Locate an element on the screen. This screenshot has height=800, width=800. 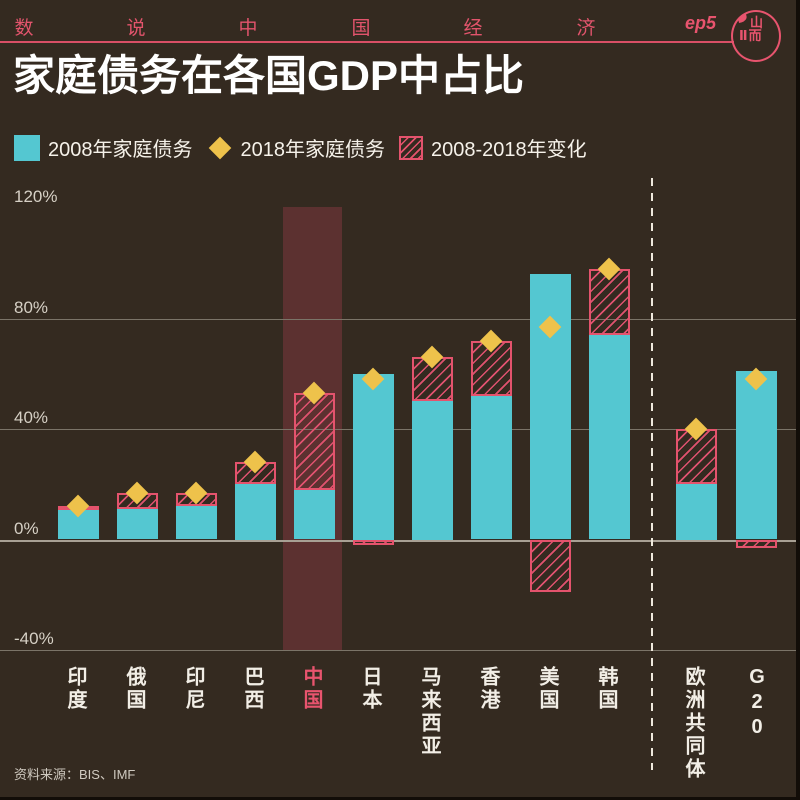
legend-swatch-change-hatch-icon is located at coordinates (411, 147).